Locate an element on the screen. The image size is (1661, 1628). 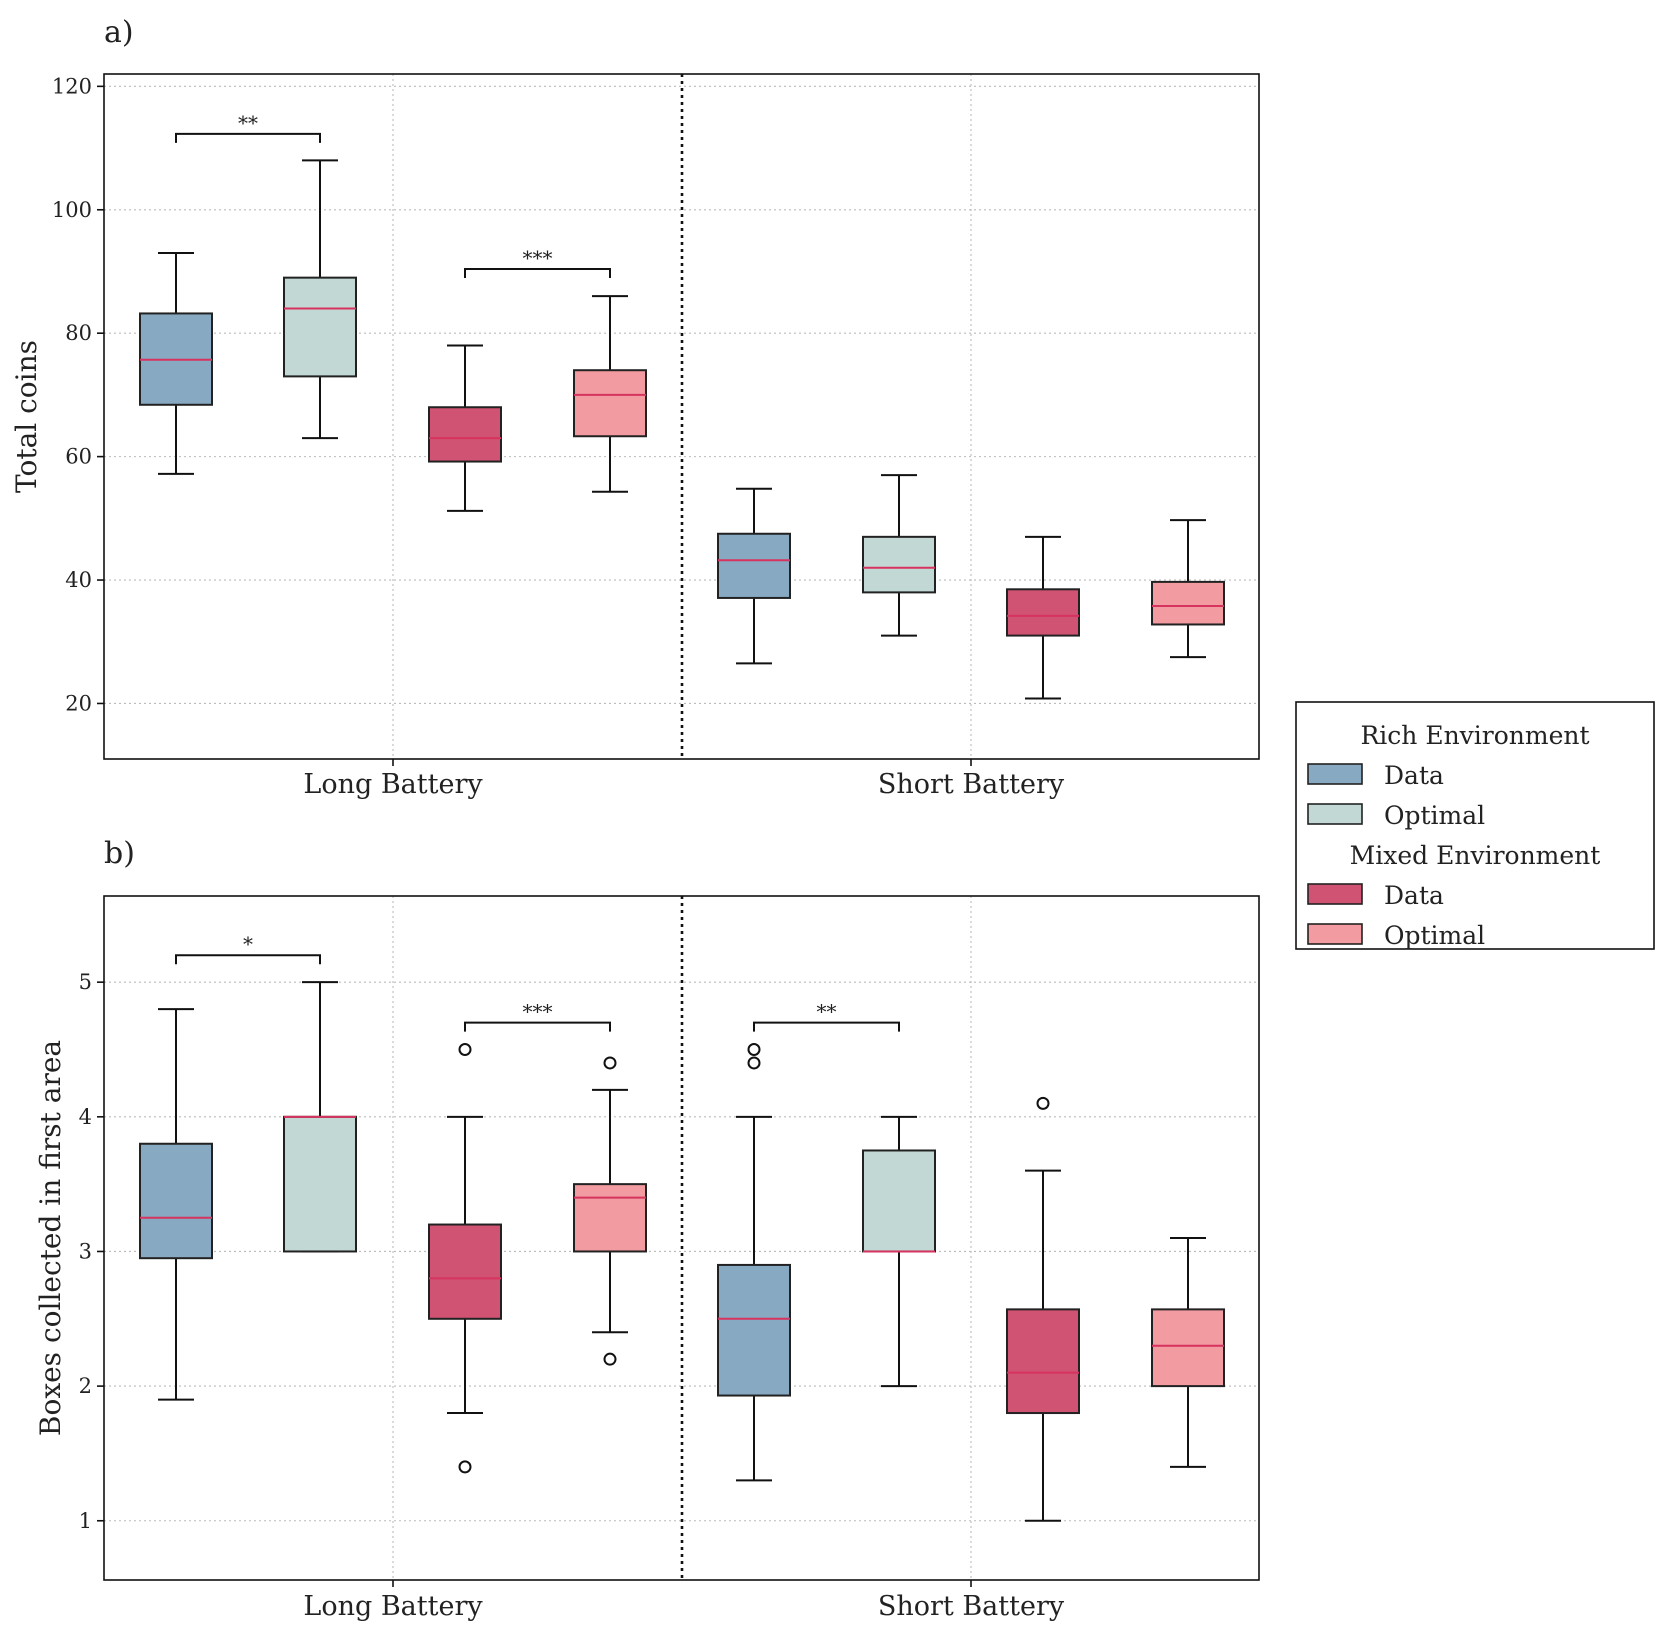
significance-label: * is located at coordinates (248, 944).